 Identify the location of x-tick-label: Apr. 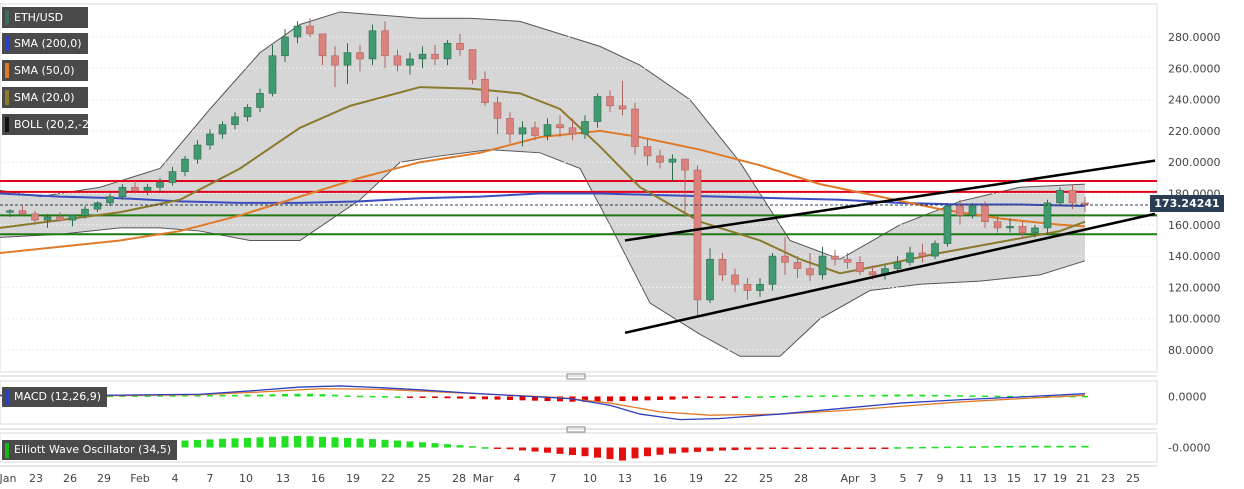
(850, 478).